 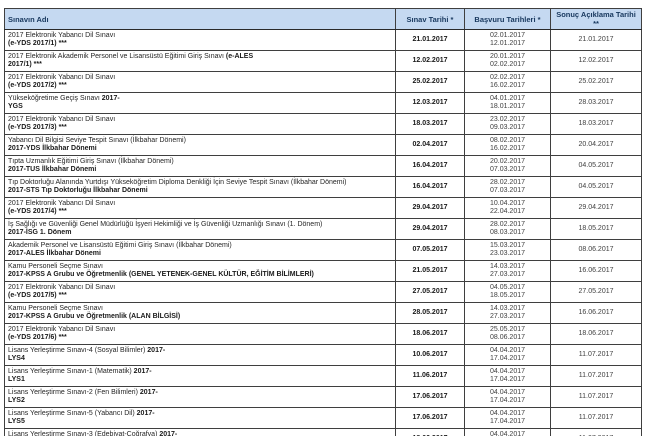 I want to click on application-end-date: 17.04.2017, so click(x=507, y=421).